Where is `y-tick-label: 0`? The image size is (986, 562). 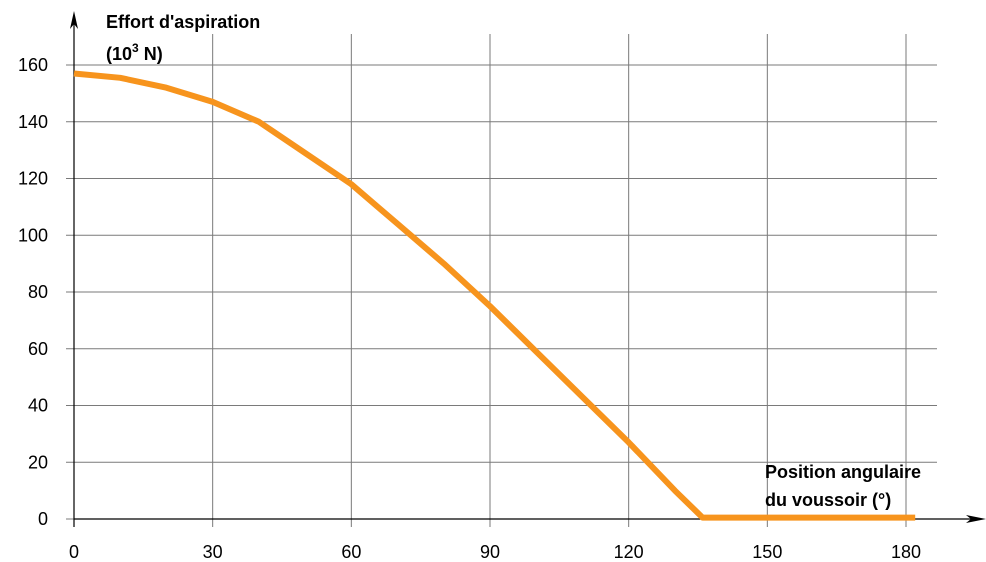 y-tick-label: 0 is located at coordinates (43, 519).